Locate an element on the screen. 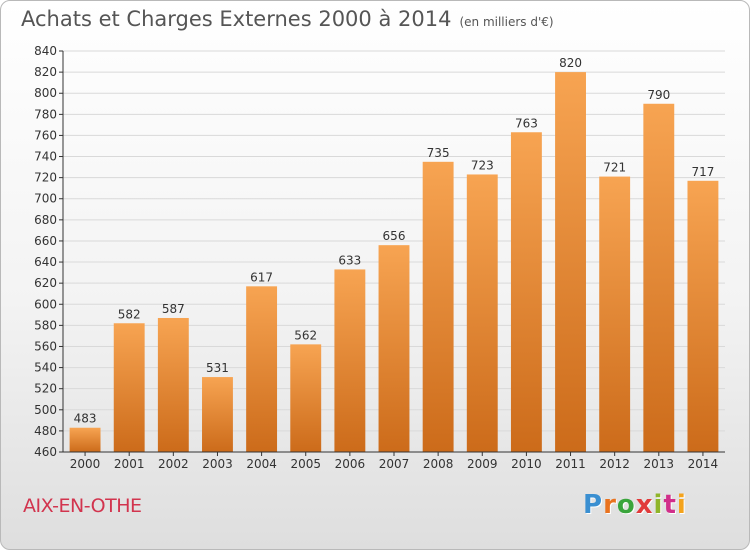 The width and height of the screenshot is (750, 550). y-tick-label: 500 is located at coordinates (45, 410).